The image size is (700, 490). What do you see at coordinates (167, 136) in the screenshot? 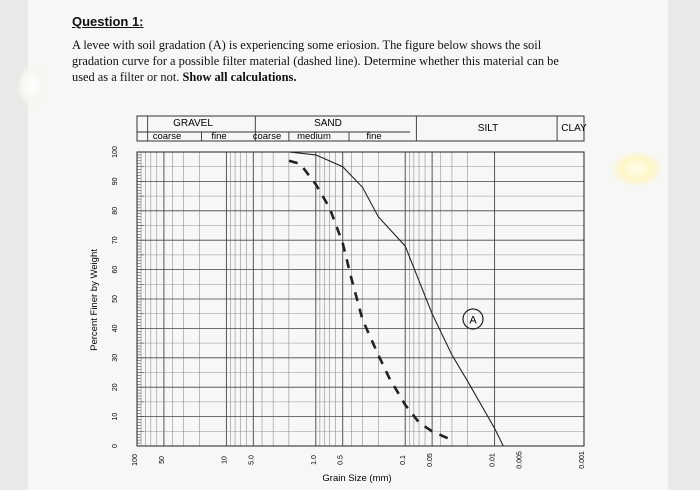
I see `header-gravel-coarse: coarse` at bounding box center [167, 136].